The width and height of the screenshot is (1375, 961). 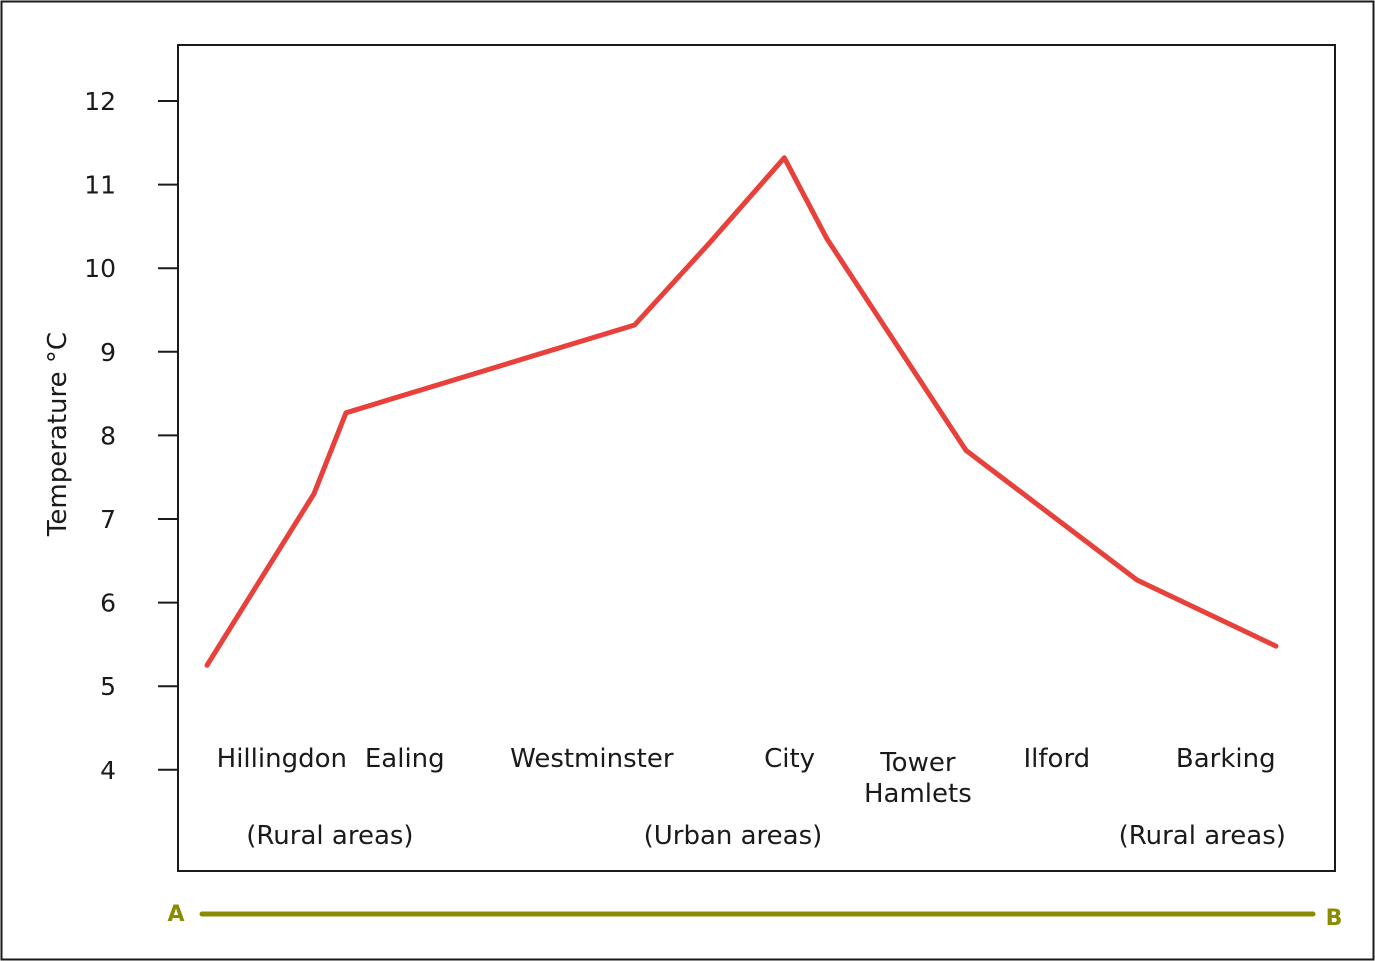 What do you see at coordinates (405, 759) in the screenshot?
I see `place-label: Ealing` at bounding box center [405, 759].